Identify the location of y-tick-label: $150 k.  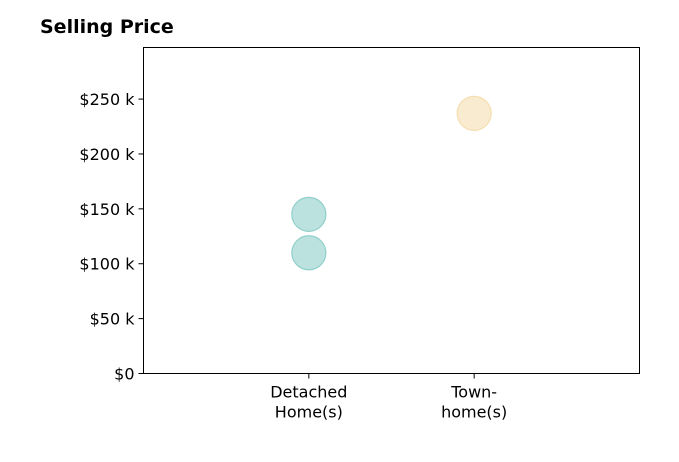
(107, 209).